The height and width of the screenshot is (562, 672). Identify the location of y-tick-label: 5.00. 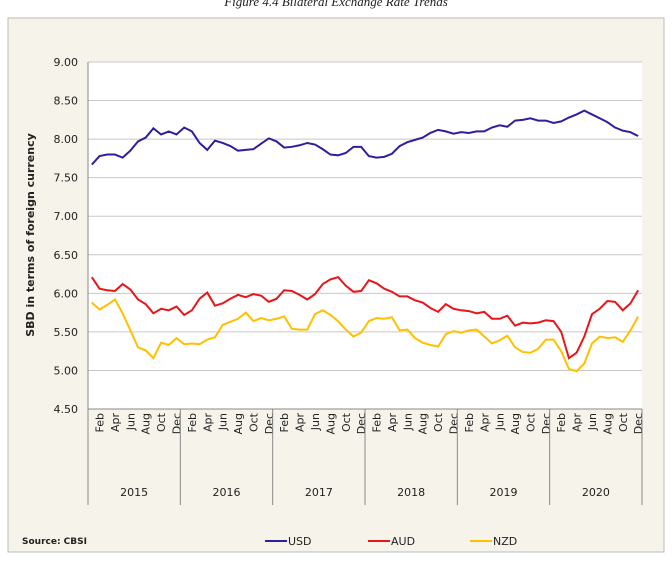
(66, 370).